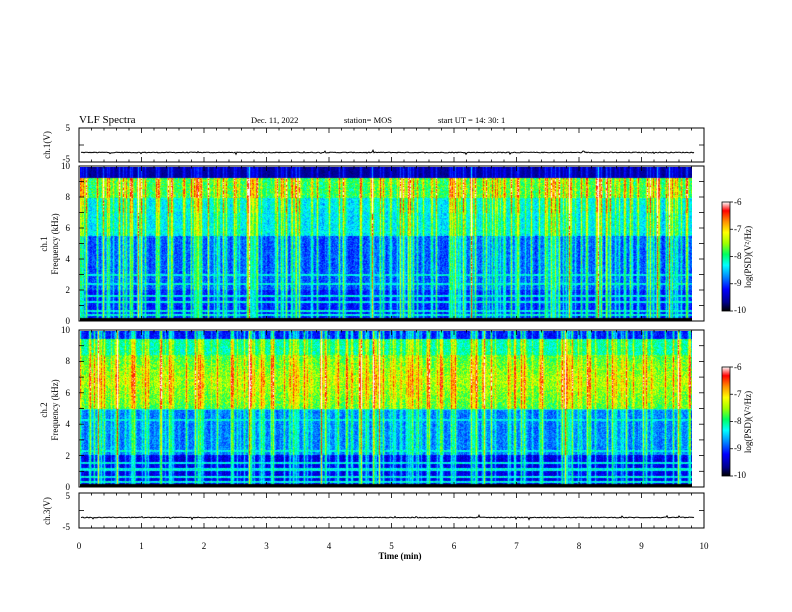 The width and height of the screenshot is (792, 612). What do you see at coordinates (68, 321) in the screenshot?
I see `ch1-ytick-0: 0` at bounding box center [68, 321].